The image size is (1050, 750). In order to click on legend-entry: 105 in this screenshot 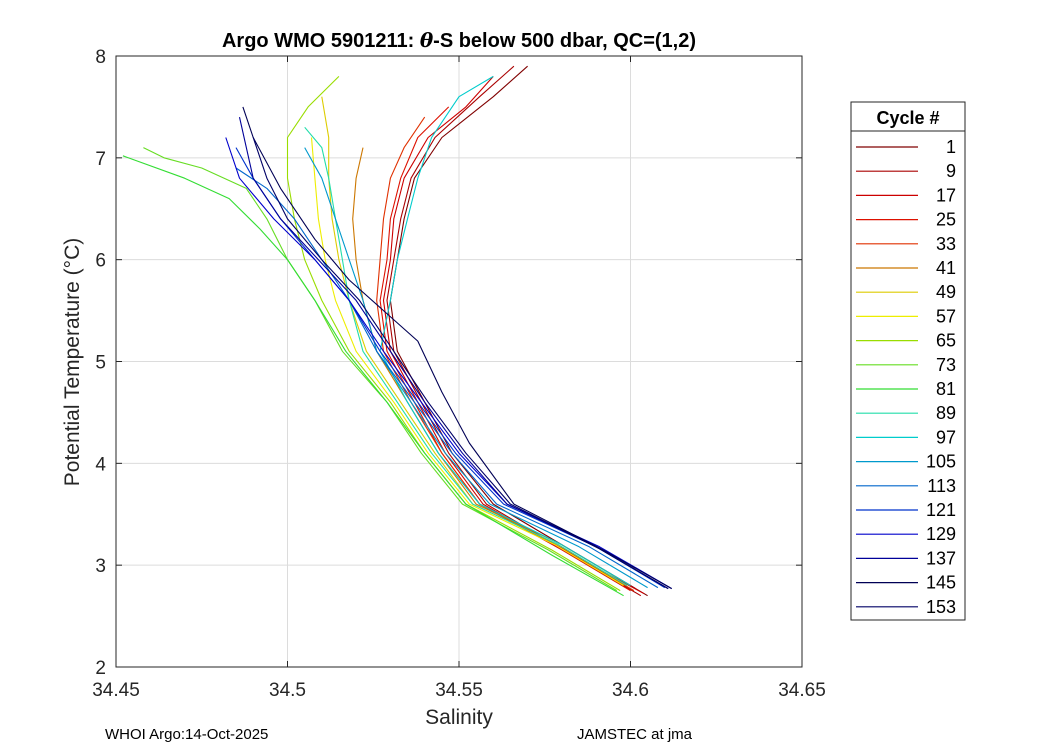, I will do `click(906, 462)`.